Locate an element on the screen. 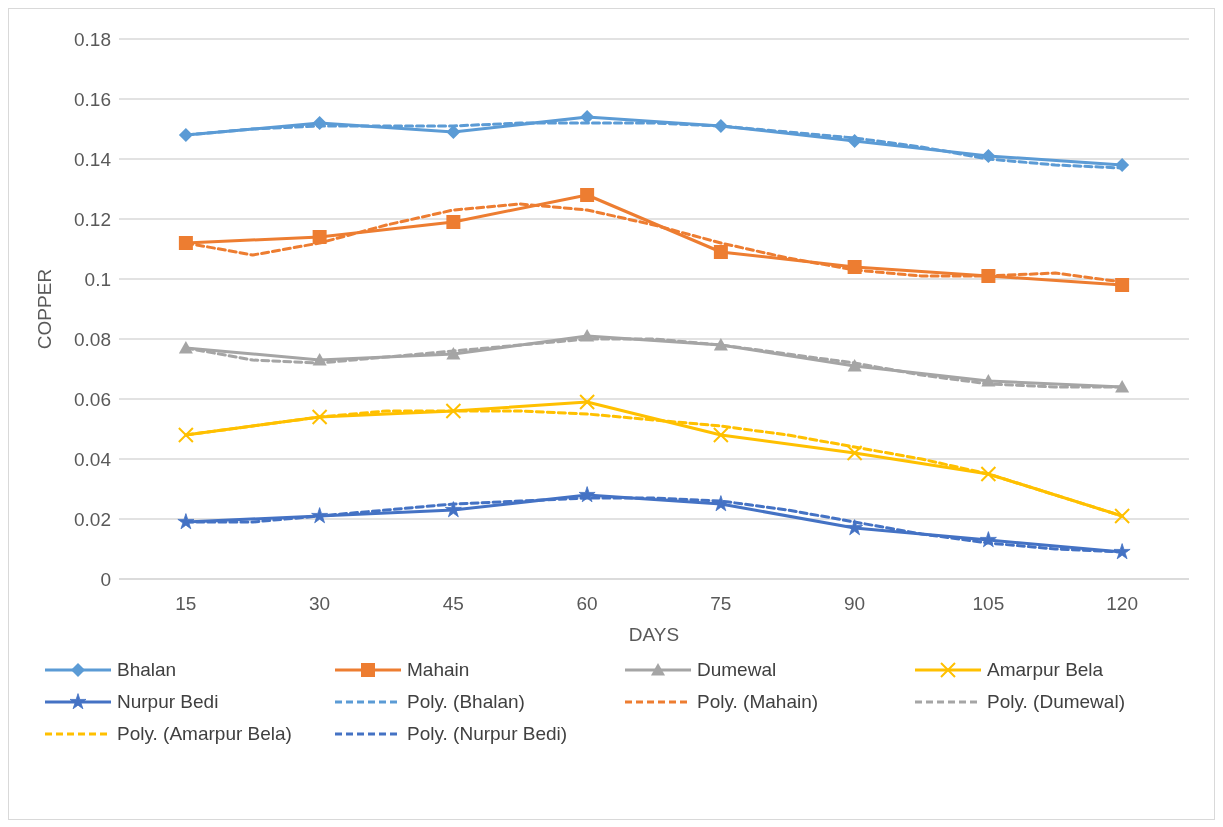 The height and width of the screenshot is (827, 1223). y-tick-label: 0.02 is located at coordinates (92, 519).